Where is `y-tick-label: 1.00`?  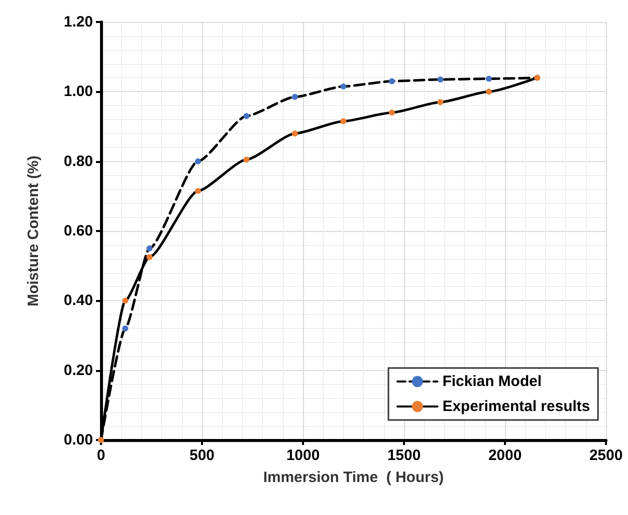 y-tick-label: 1.00 is located at coordinates (78, 91).